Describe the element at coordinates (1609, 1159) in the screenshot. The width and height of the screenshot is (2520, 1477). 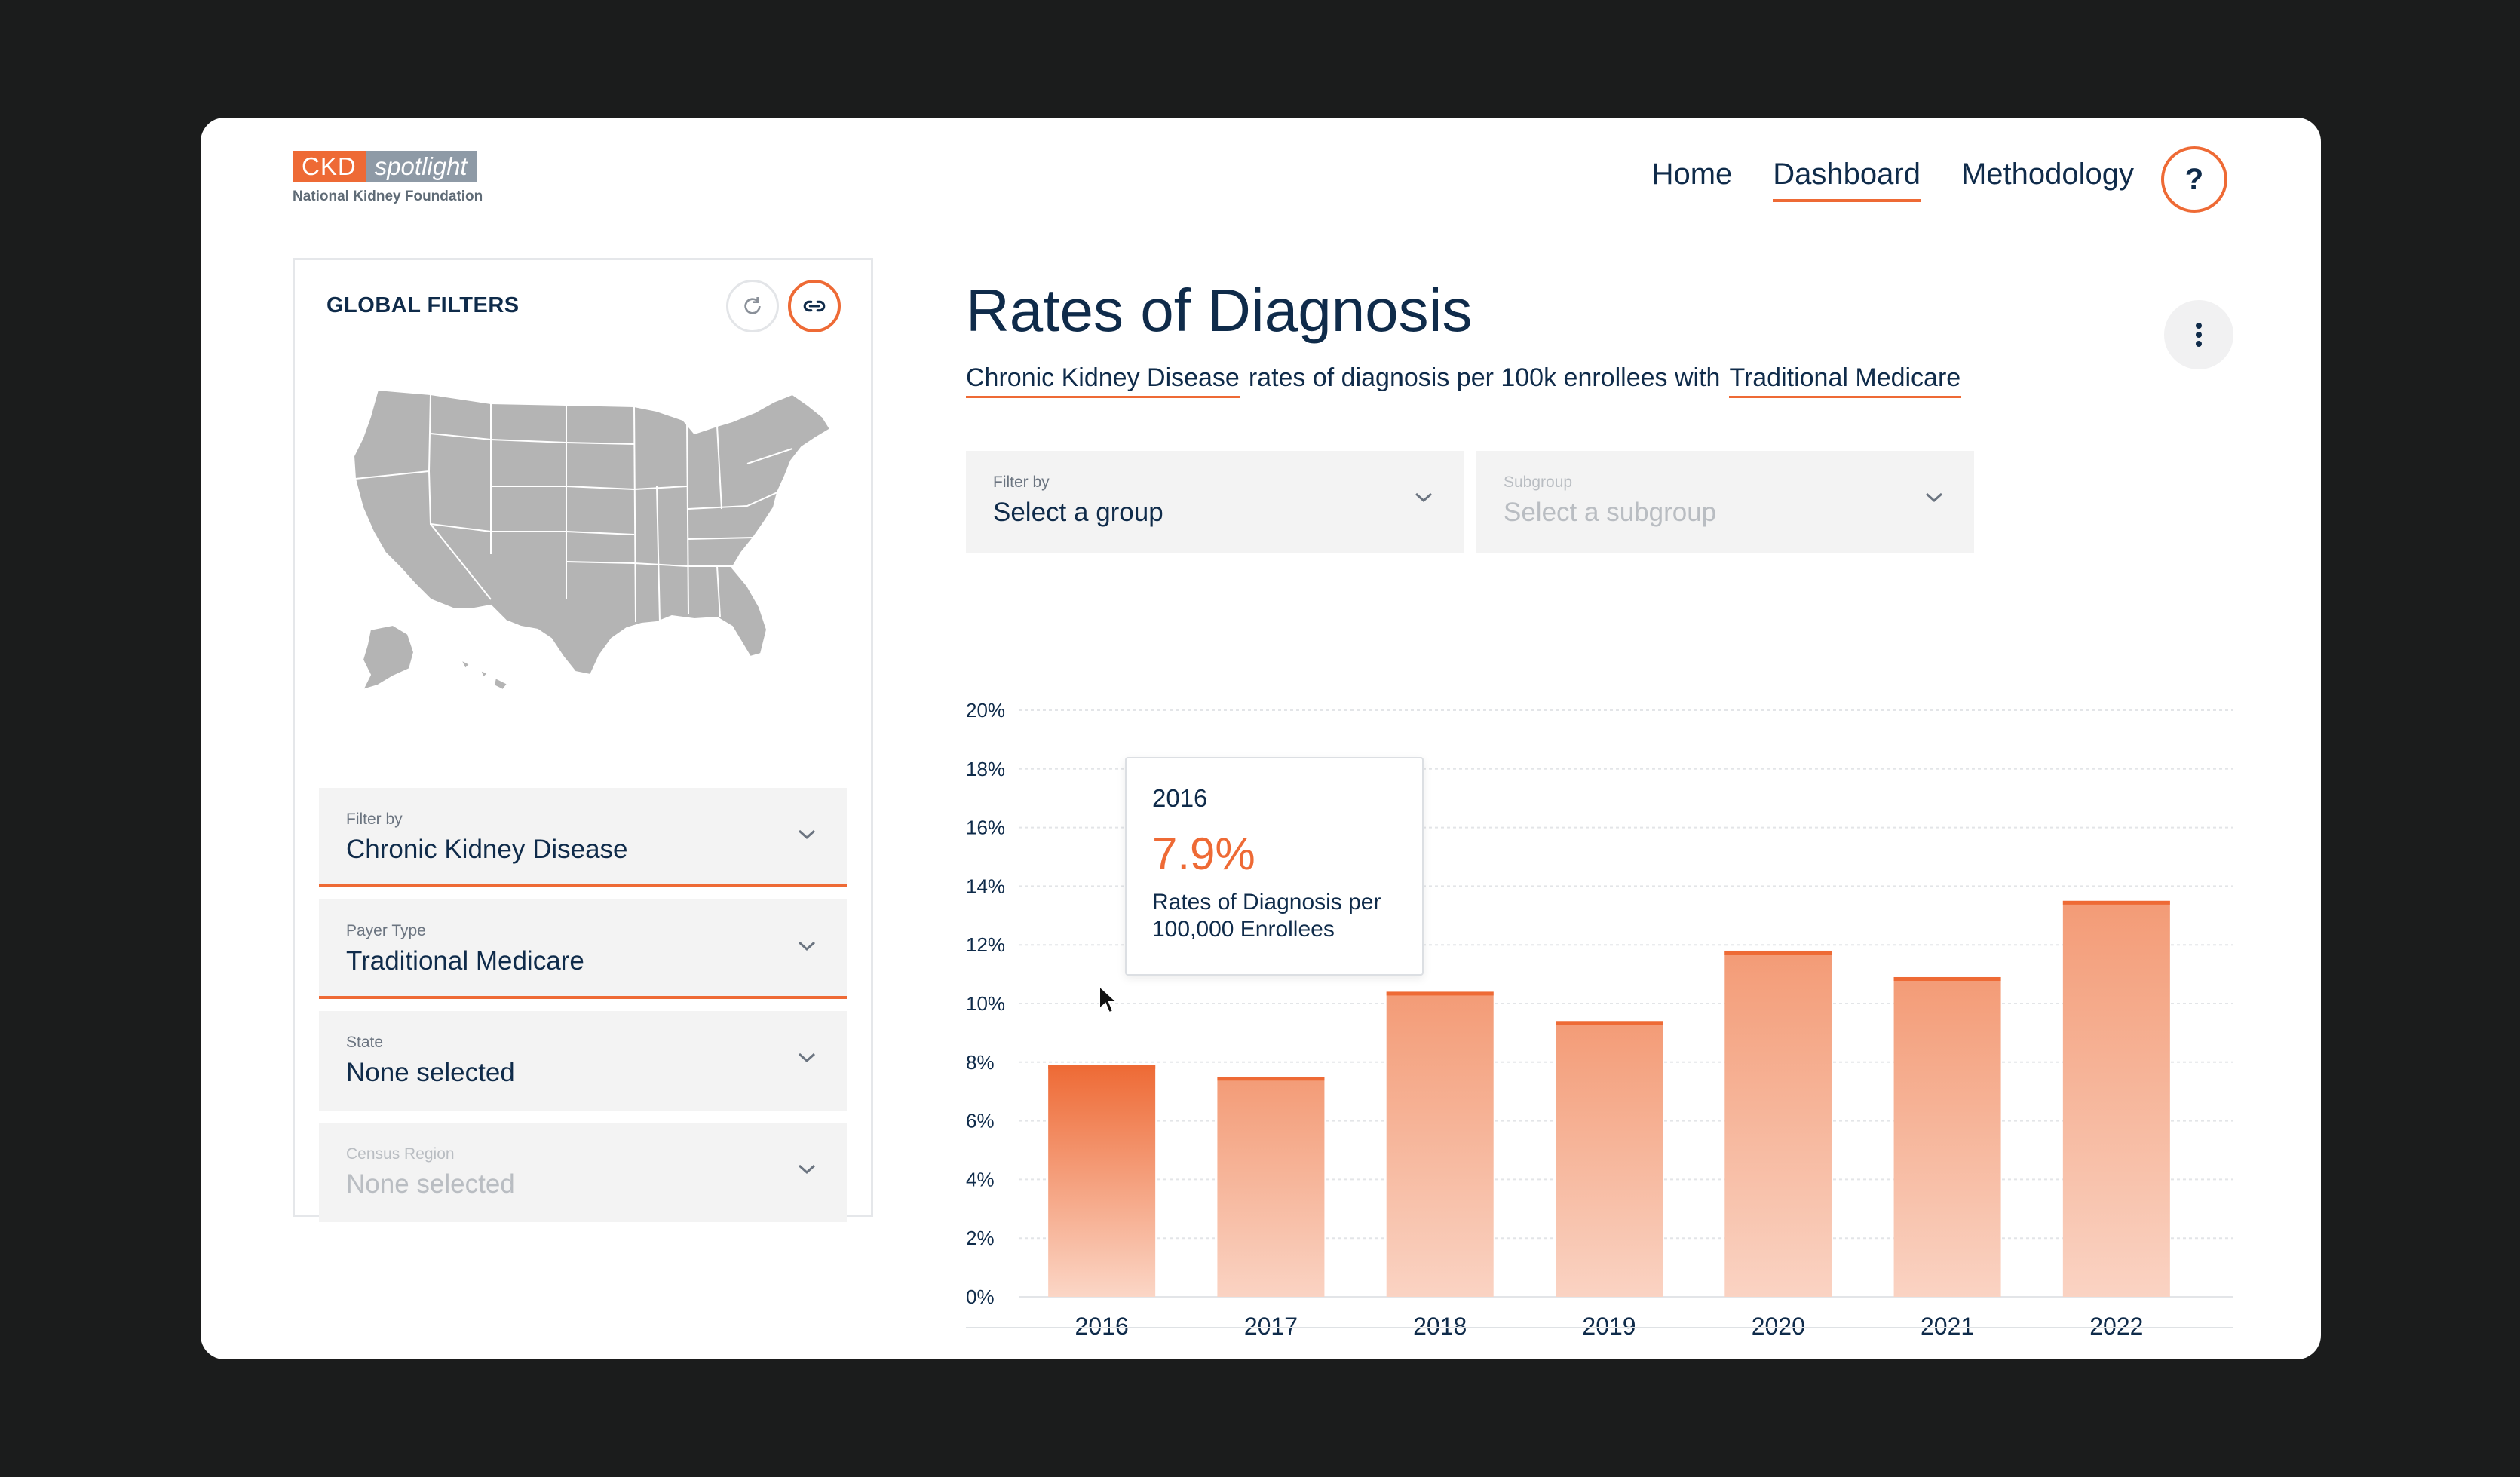
I see `bar-2019` at that location.